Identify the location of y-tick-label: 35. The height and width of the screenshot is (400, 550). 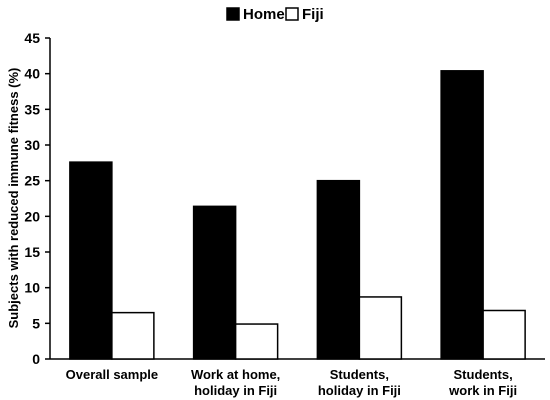
(32, 109).